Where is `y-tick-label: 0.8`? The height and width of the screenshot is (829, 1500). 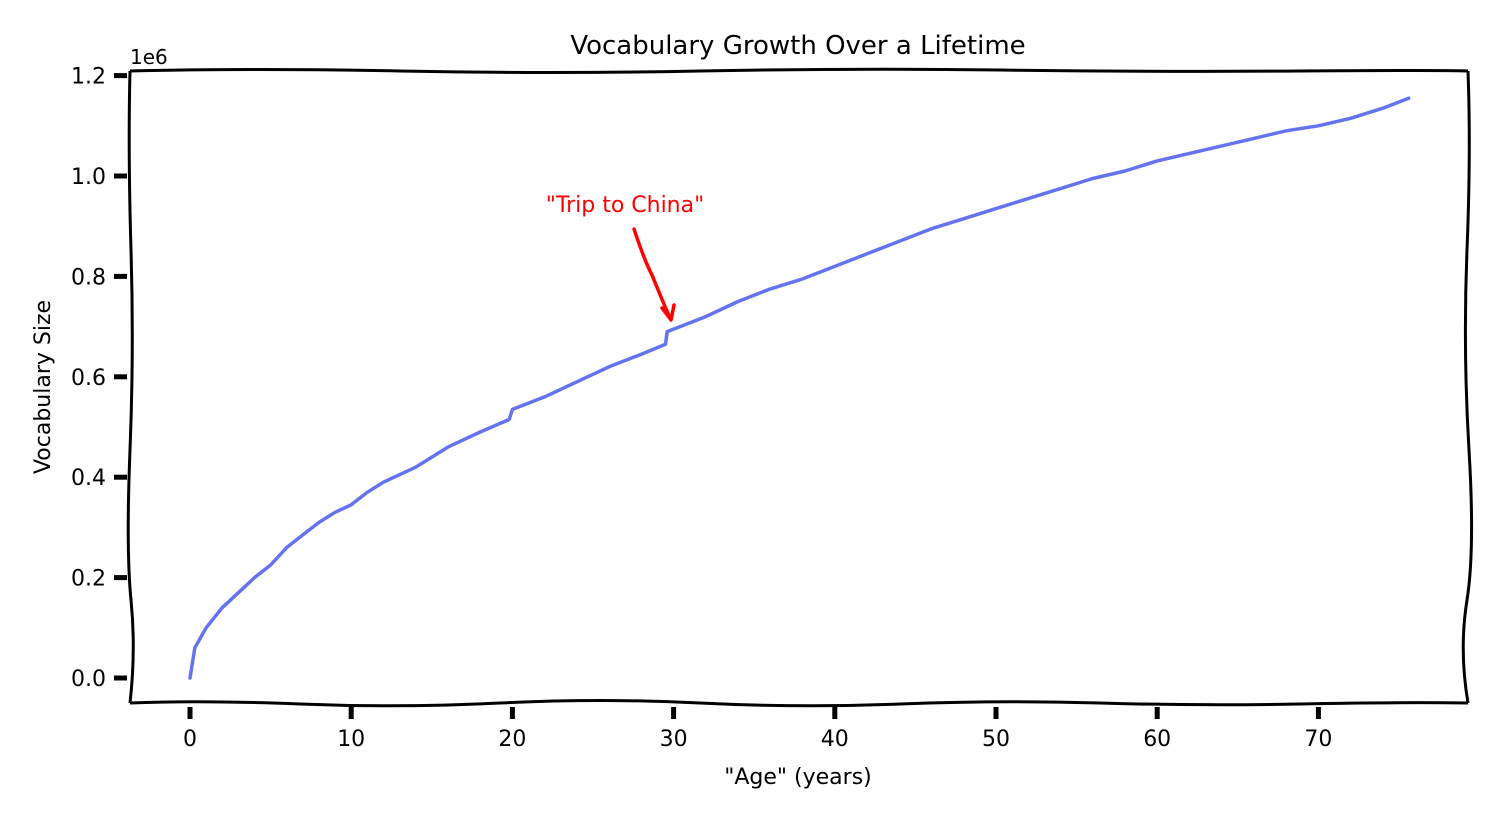 y-tick-label: 0.8 is located at coordinates (88, 277).